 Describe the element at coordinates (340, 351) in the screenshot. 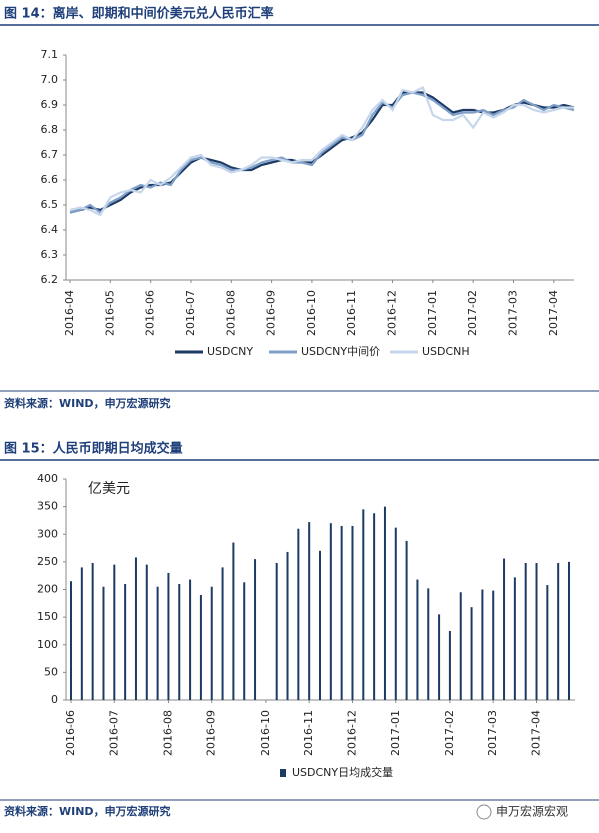

I see `legend-label: USDCNY中间价` at that location.